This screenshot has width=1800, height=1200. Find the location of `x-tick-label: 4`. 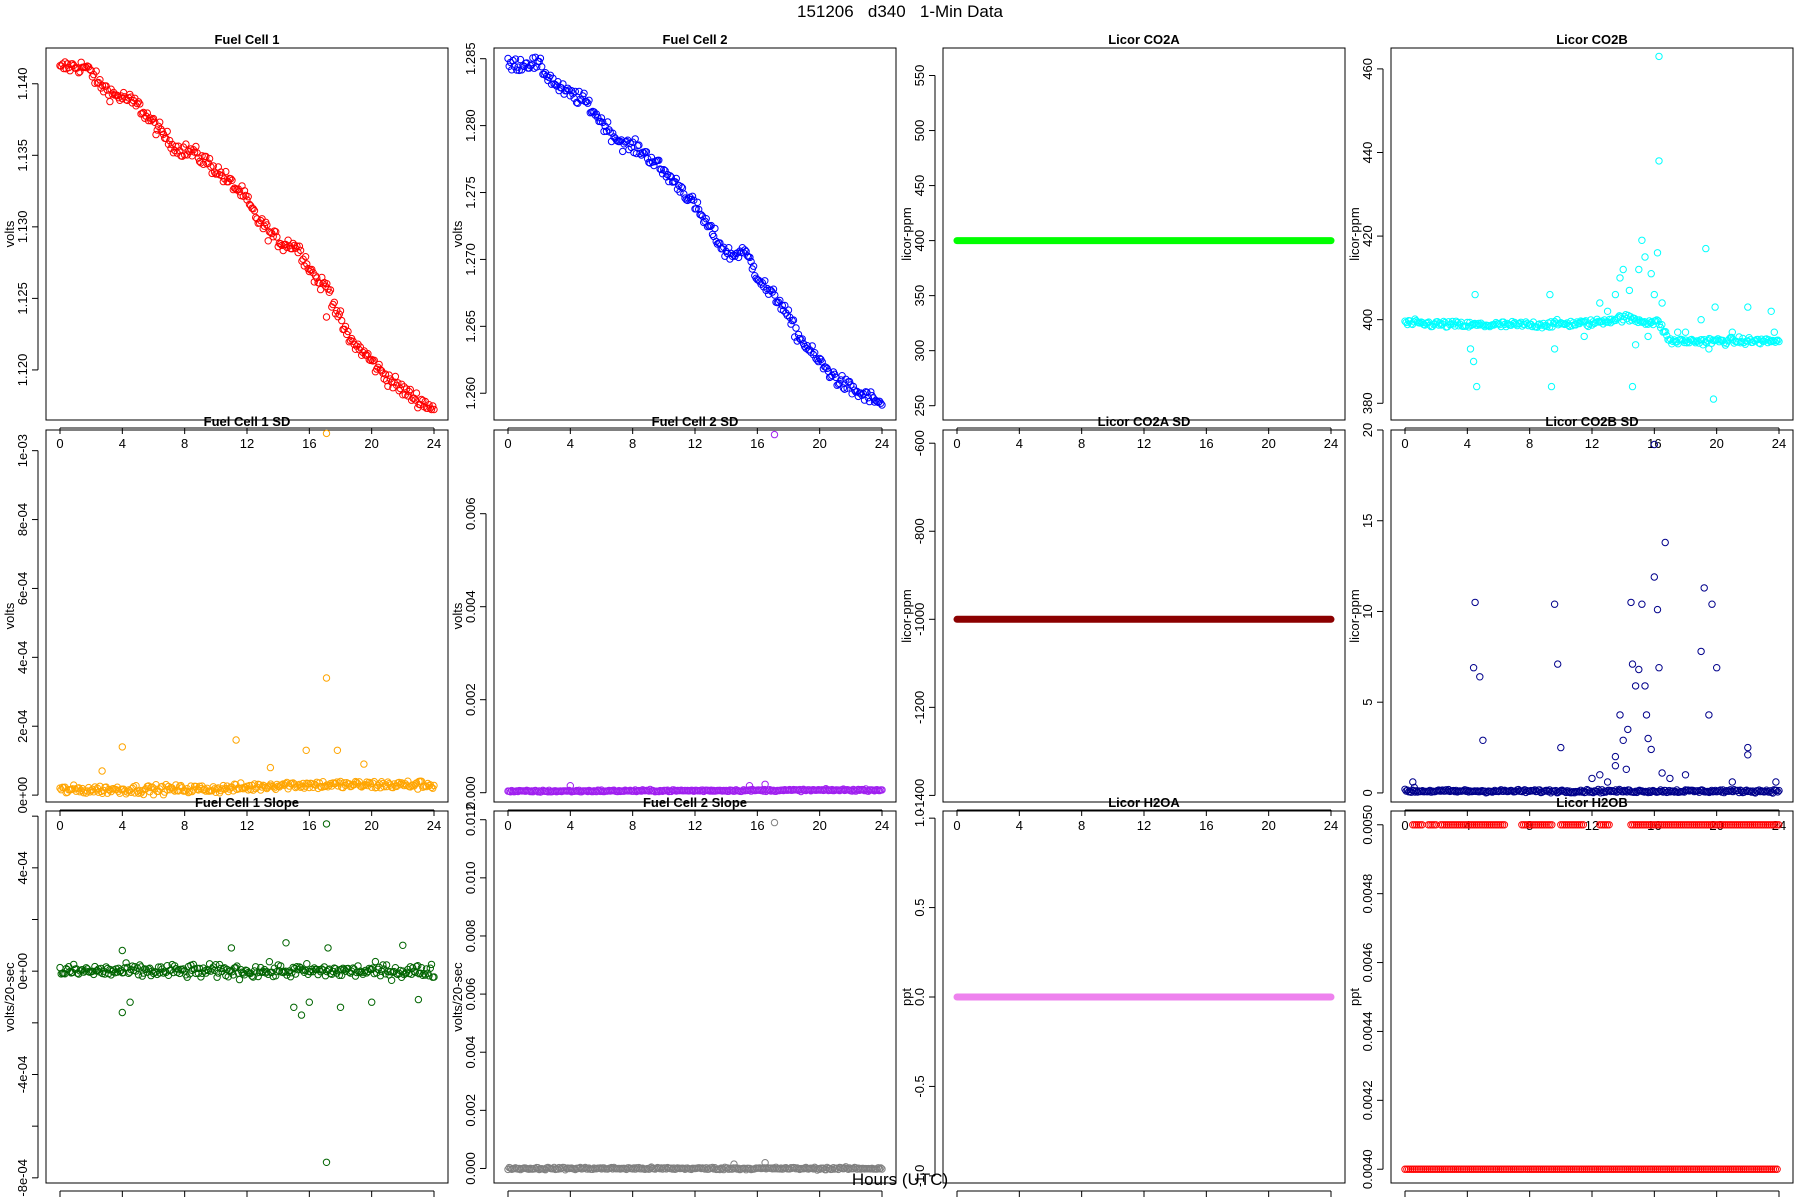

x-tick-label: 4 is located at coordinates (1019, 825).